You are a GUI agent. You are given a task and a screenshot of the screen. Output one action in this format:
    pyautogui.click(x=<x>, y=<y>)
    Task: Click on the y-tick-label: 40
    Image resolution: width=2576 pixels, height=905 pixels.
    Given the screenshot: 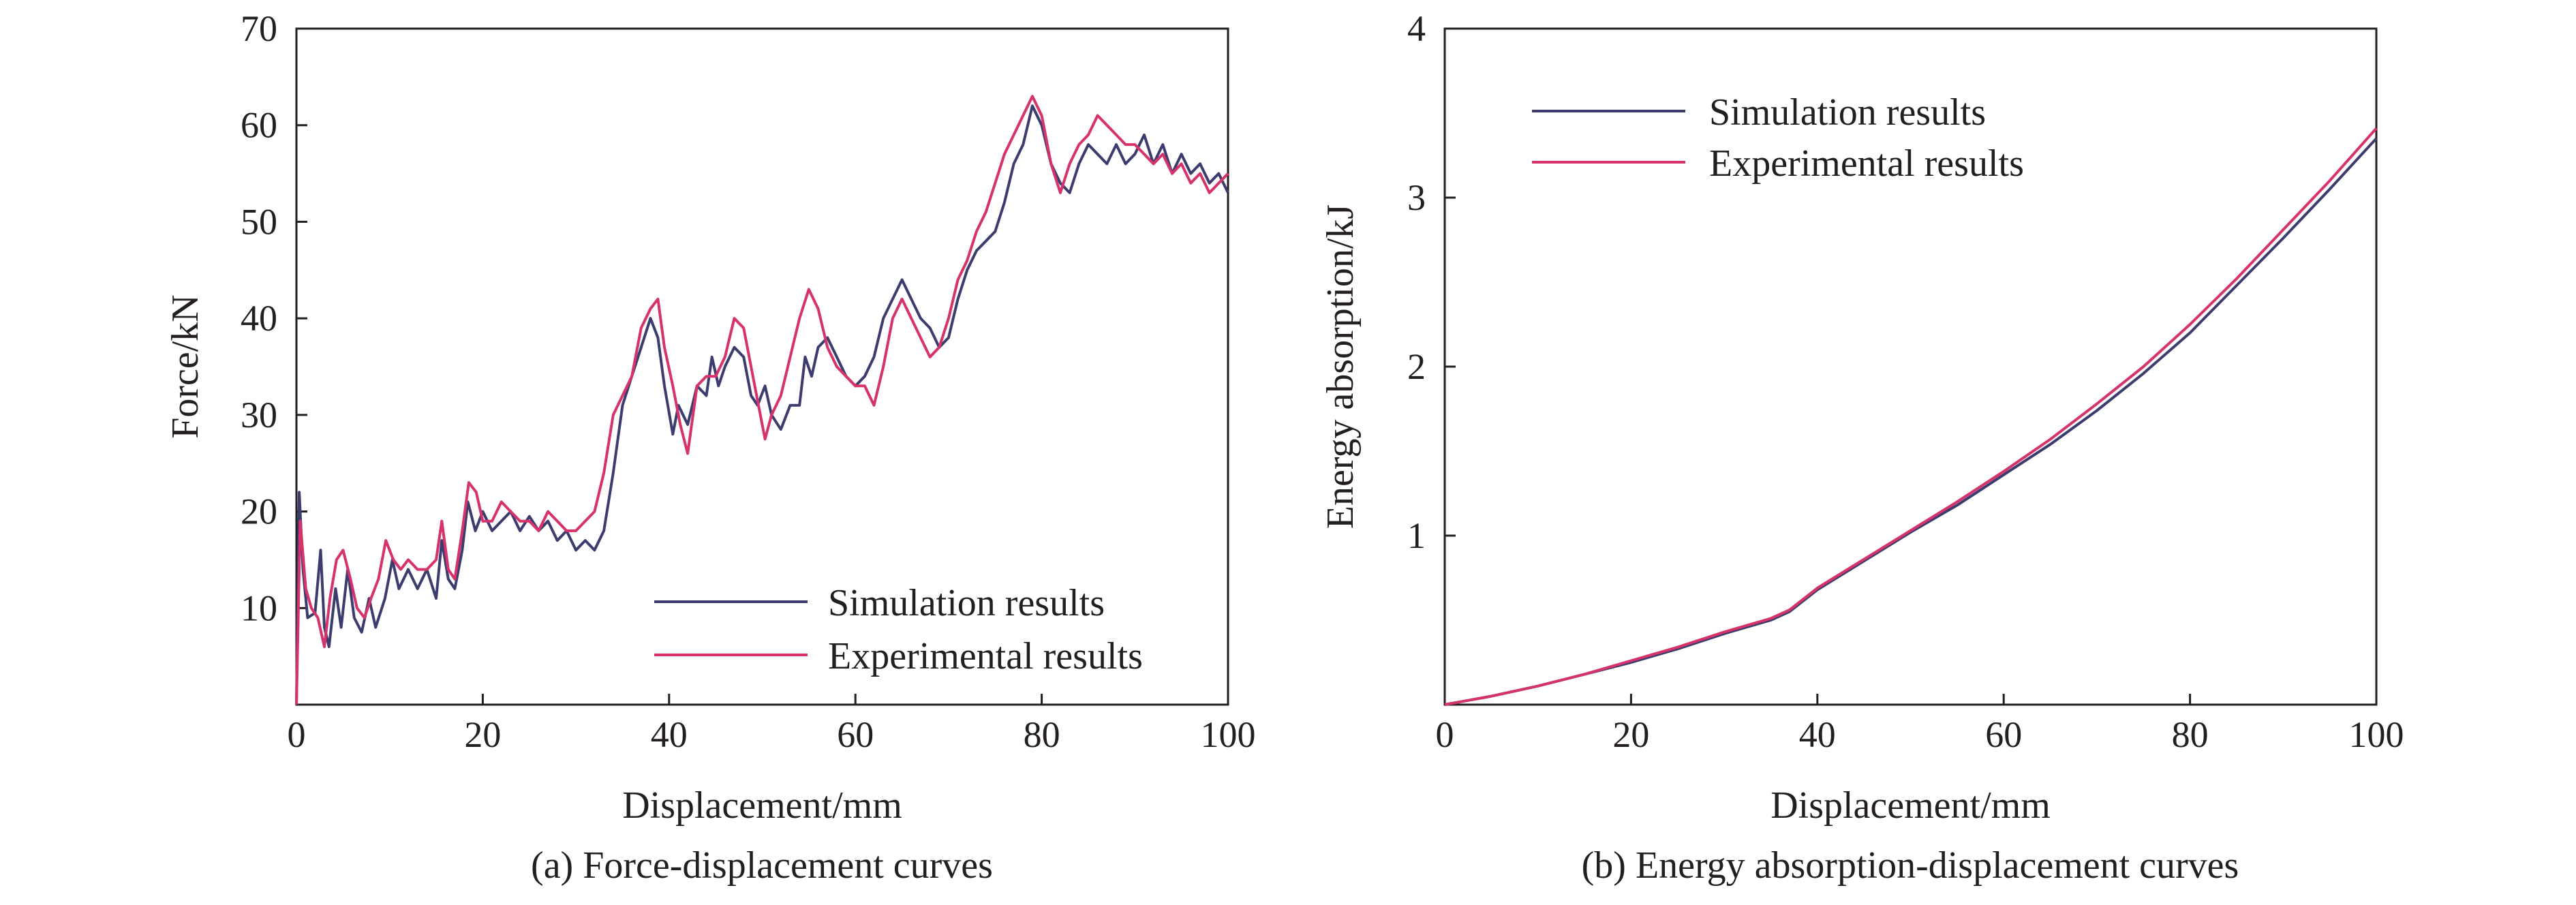 What is the action you would take?
    pyautogui.click(x=259, y=318)
    